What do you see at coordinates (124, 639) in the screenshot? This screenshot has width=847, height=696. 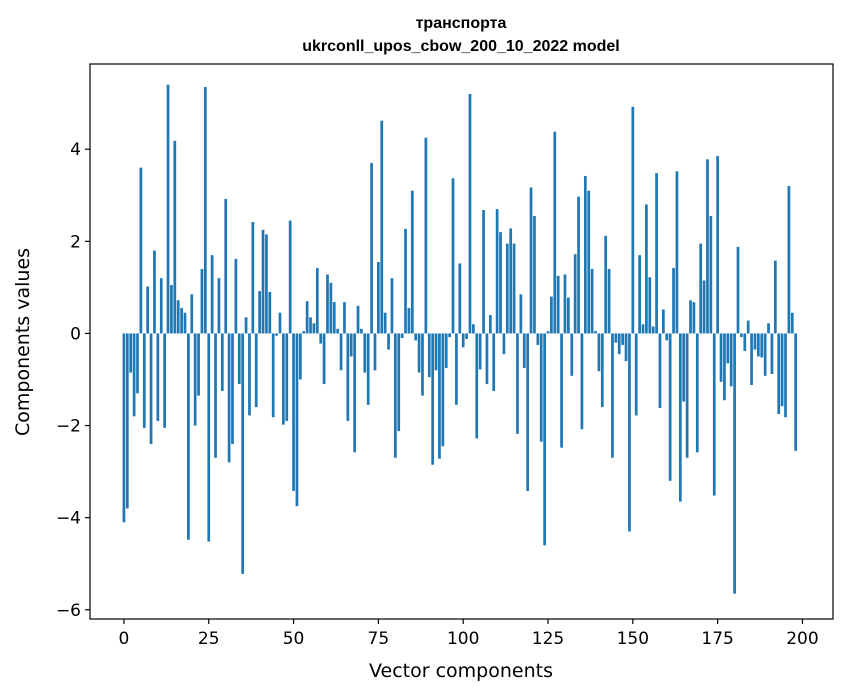 I see `x-tick-label: 0` at bounding box center [124, 639].